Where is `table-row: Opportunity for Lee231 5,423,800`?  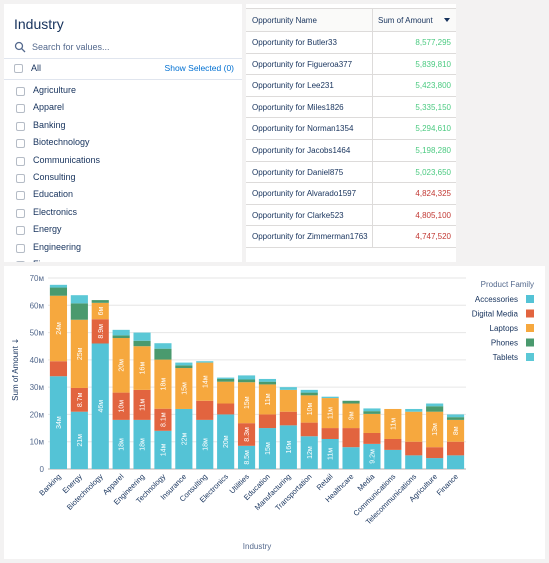 table-row: Opportunity for Lee231 5,423,800 is located at coordinates (351, 86).